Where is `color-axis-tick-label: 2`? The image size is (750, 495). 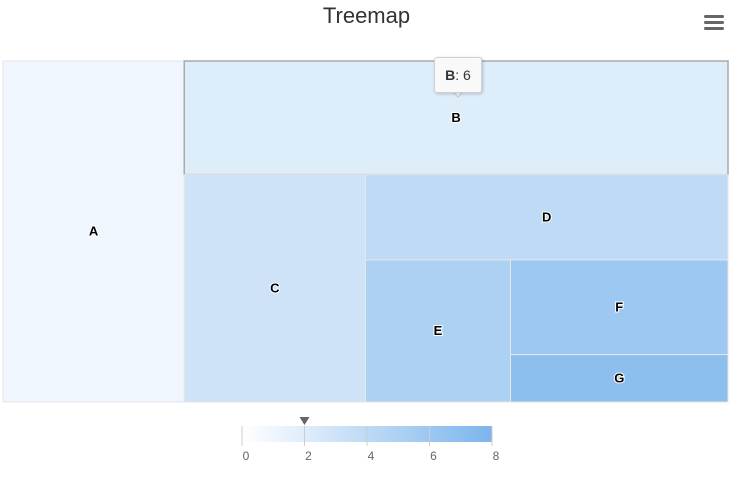
color-axis-tick-label: 2 is located at coordinates (308, 456).